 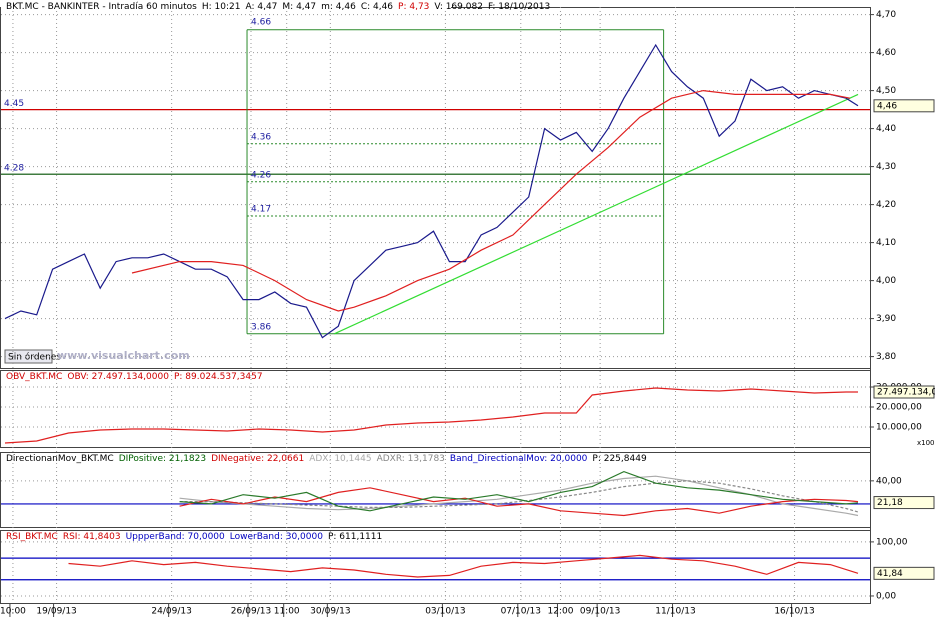 I want to click on last-value-label: 4,46, so click(x=887, y=106).